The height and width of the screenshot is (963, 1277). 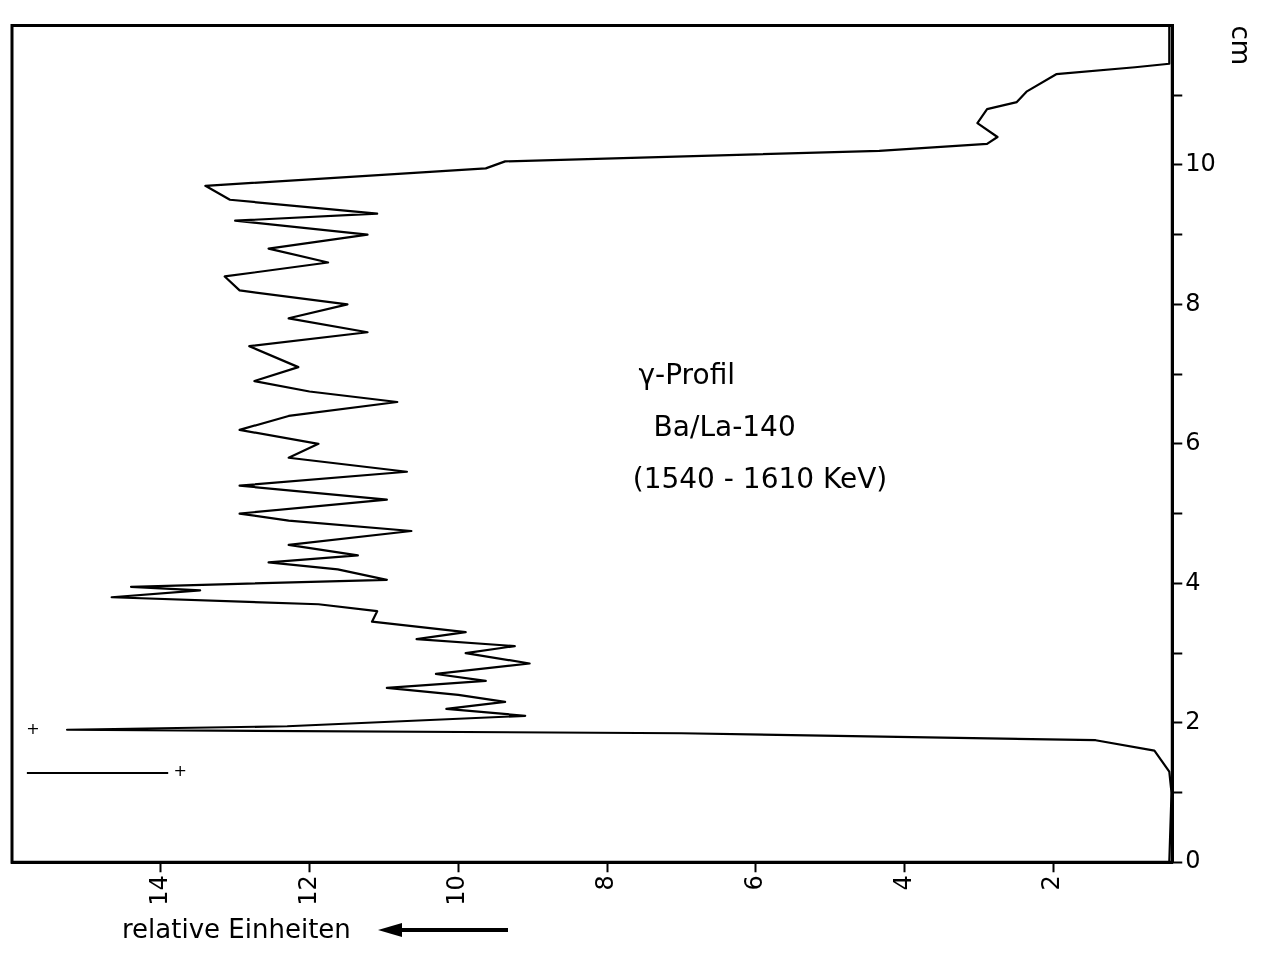 I want to click on y-tick-label: 10, so click(x=1200, y=163).